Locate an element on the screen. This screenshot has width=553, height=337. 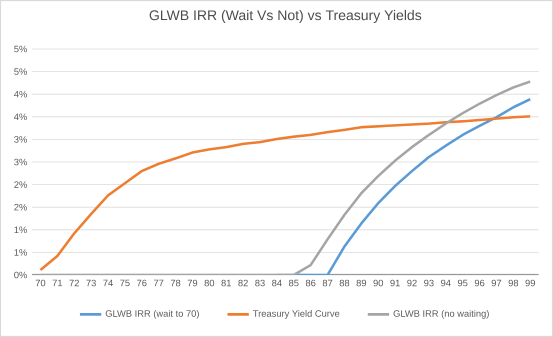
x-tick-label: 93 is located at coordinates (429, 283).